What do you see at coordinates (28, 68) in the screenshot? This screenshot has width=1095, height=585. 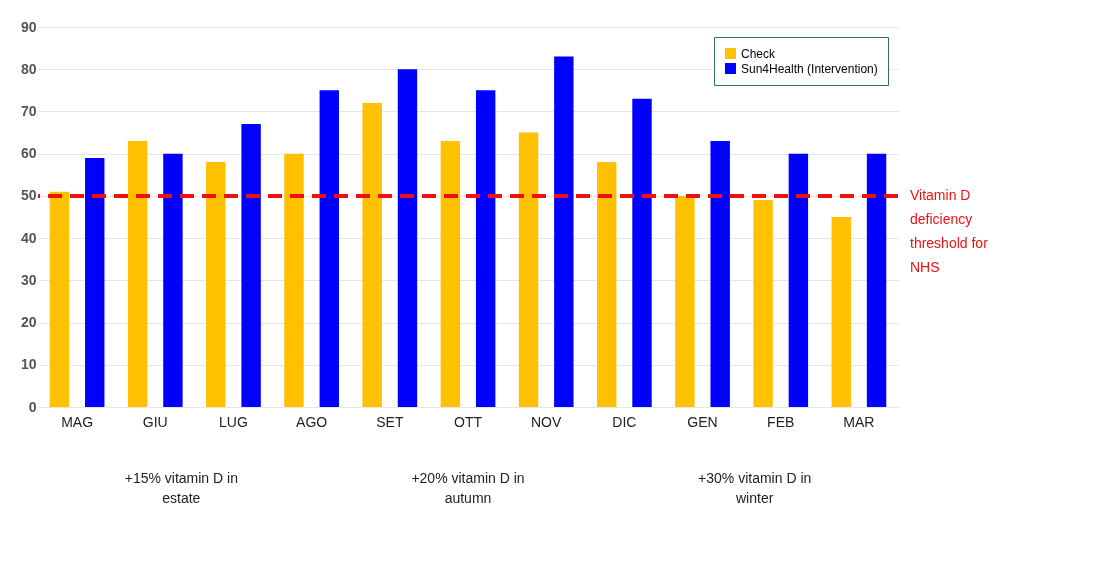 I see `y-tick-label: 80` at bounding box center [28, 68].